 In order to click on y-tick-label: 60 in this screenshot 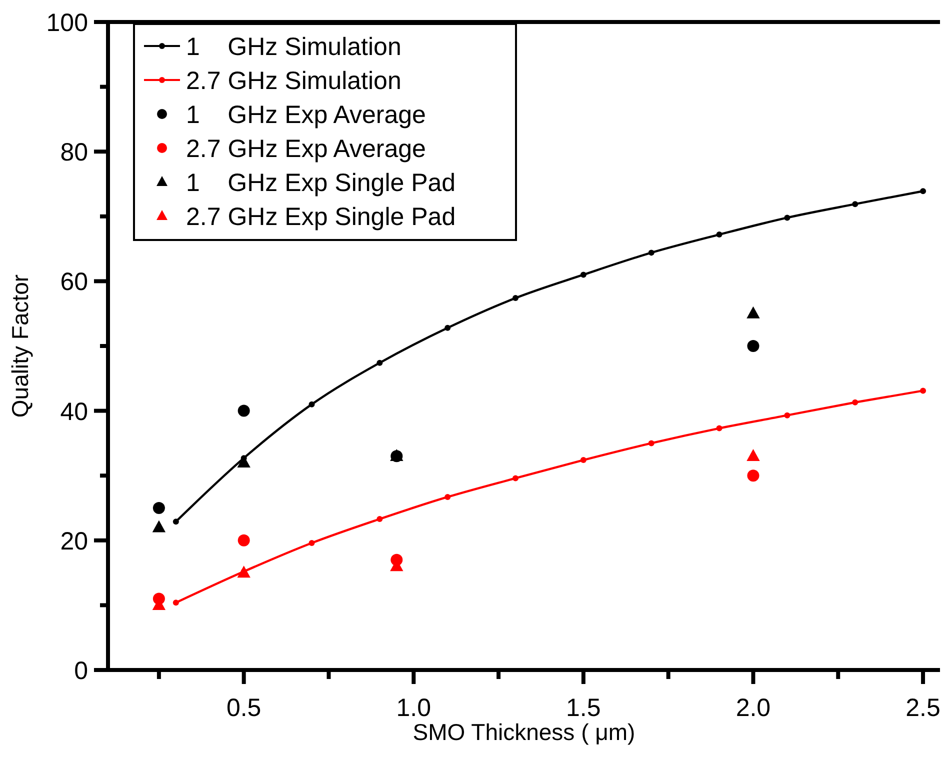, I will do `click(74, 282)`.